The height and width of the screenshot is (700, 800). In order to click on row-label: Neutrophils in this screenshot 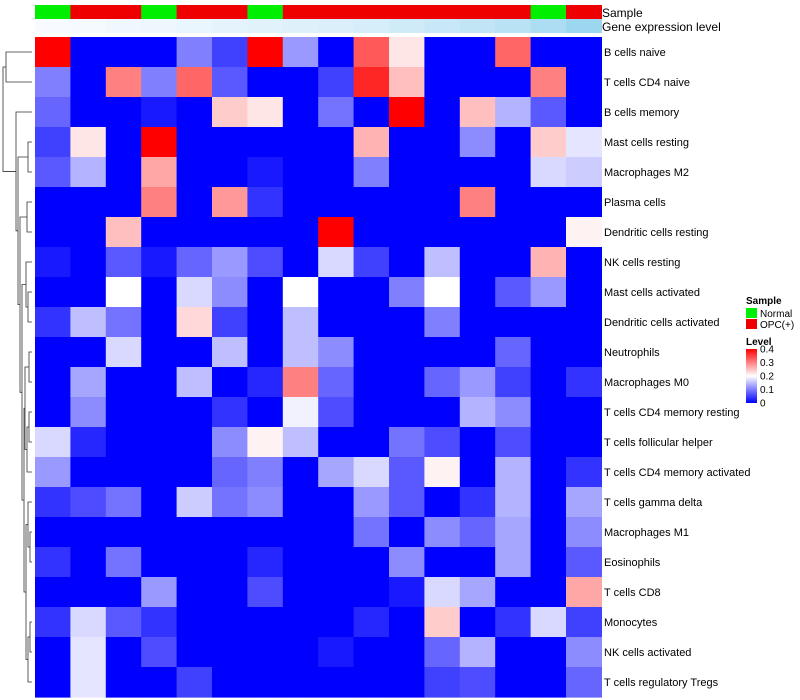, I will do `click(632, 353)`.